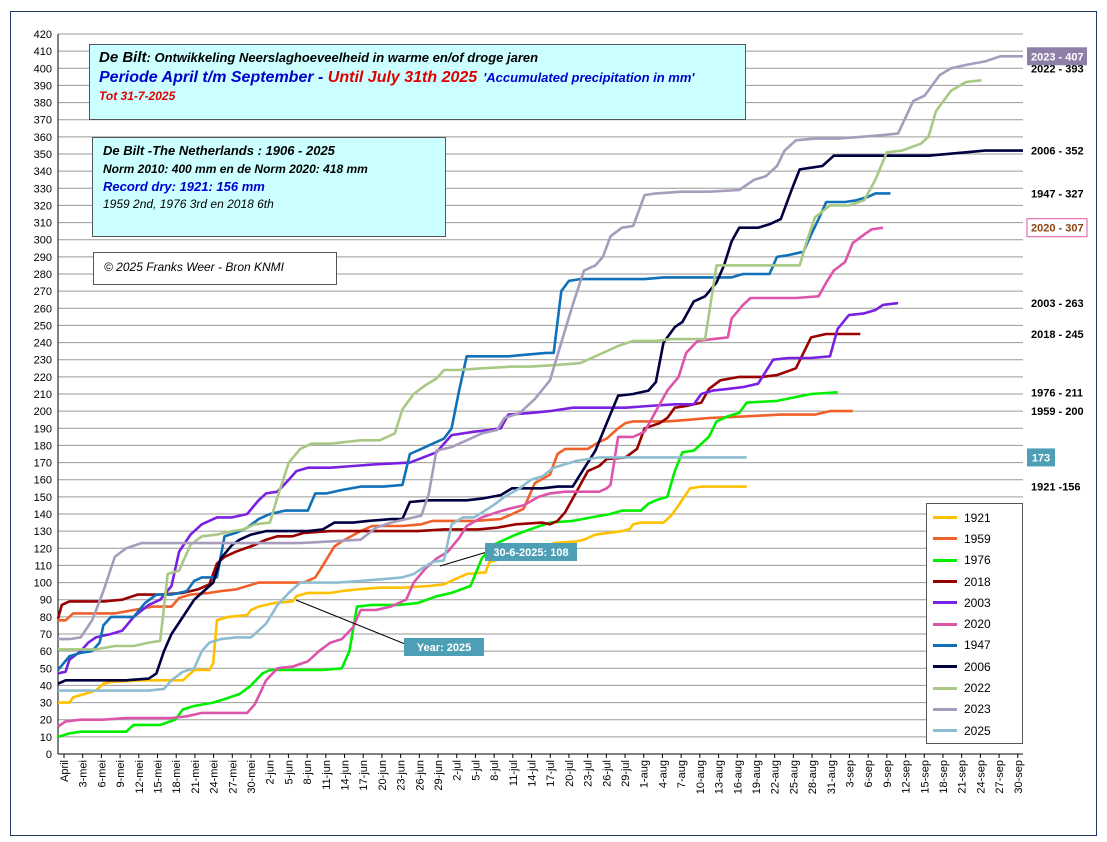  I want to click on x-tick-label: 30-sep, so click(1019, 777).